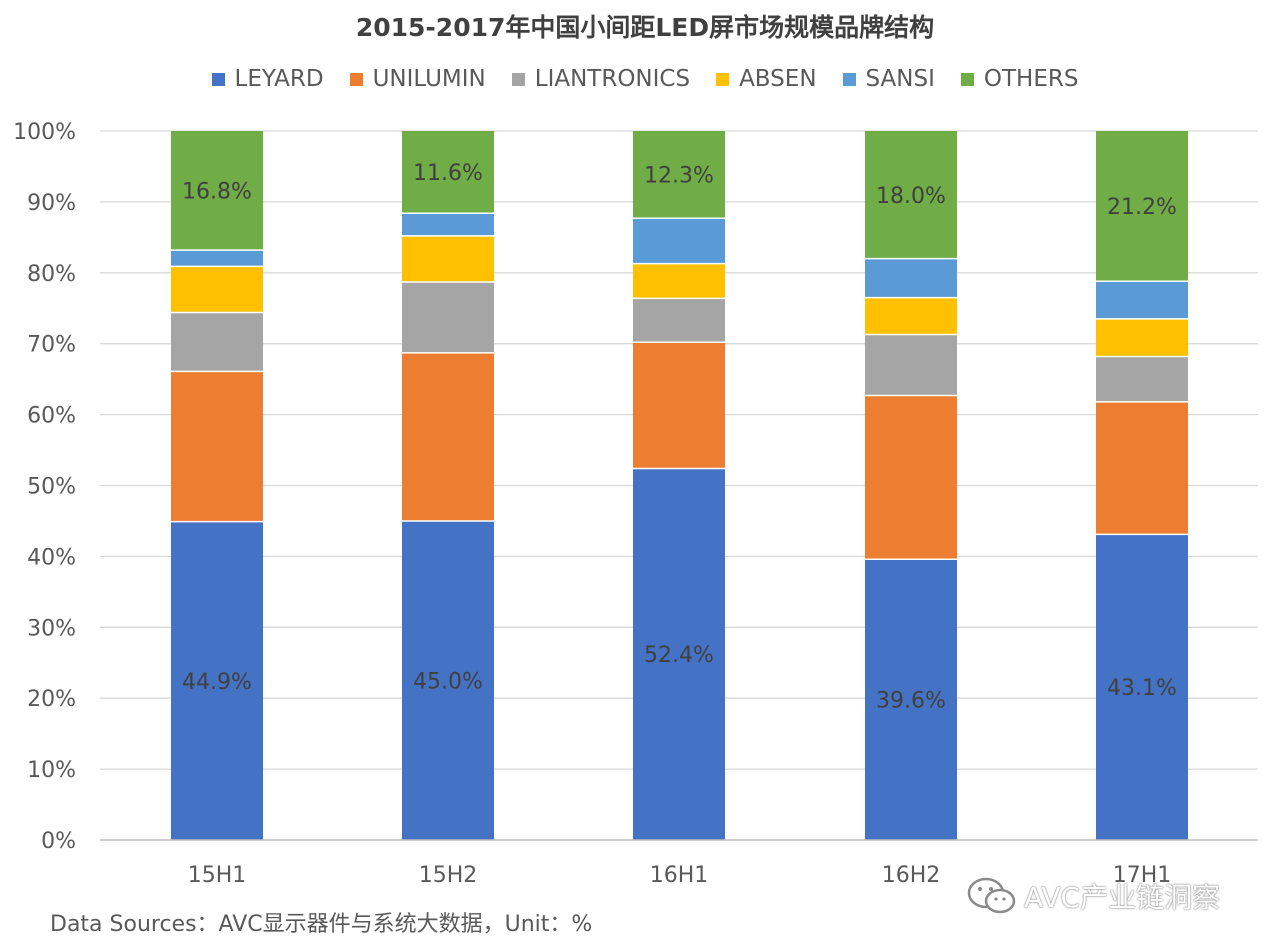 The width and height of the screenshot is (1280, 952). Describe the element at coordinates (448, 259) in the screenshot. I see `bar-segment-absen-15h2` at that location.